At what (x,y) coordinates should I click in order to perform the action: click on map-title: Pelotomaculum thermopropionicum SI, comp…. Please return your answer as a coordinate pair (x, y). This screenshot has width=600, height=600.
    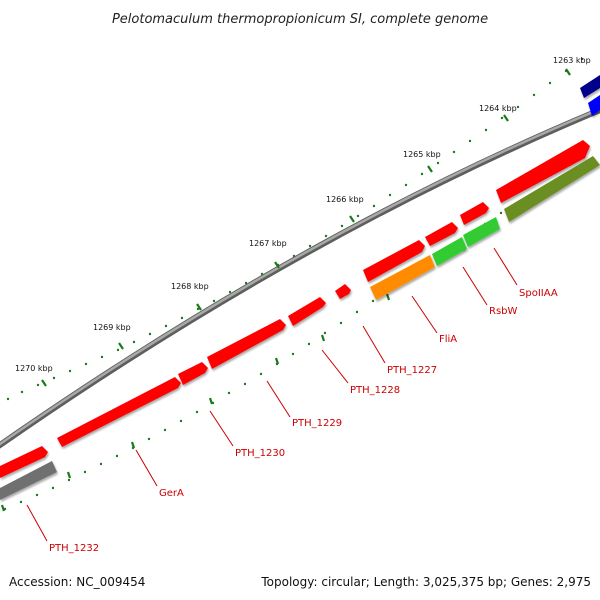
    Looking at the image, I should click on (300, 19).